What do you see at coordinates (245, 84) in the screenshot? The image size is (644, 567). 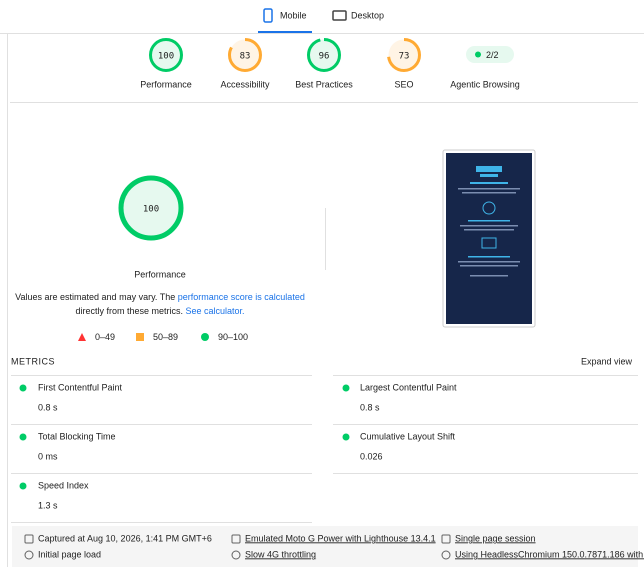 I see `category-label: Accessibility` at bounding box center [245, 84].